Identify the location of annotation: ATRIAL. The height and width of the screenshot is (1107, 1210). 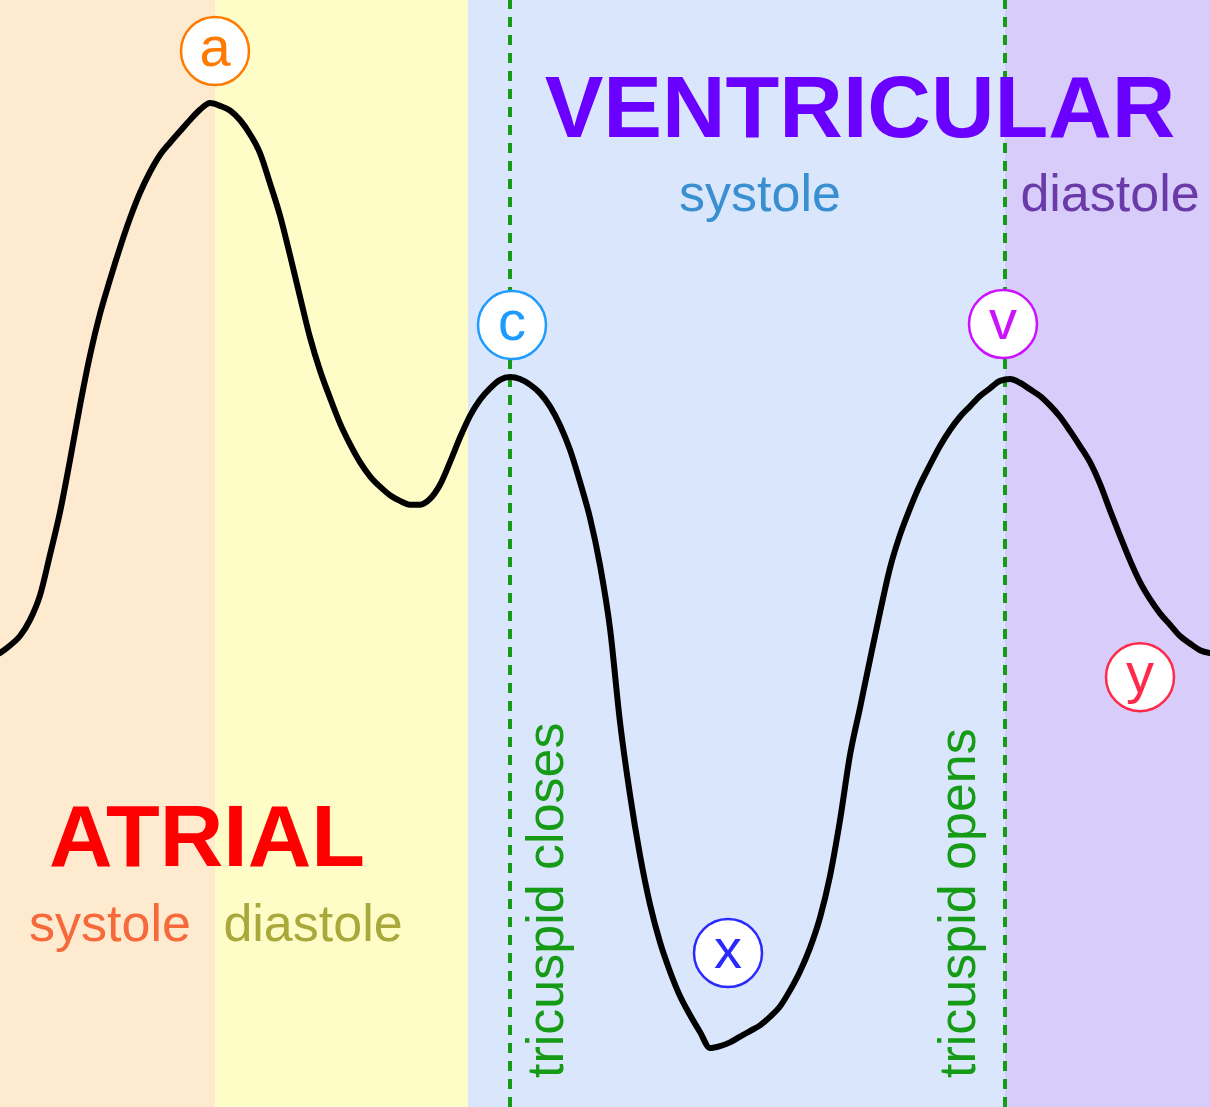
(207, 835).